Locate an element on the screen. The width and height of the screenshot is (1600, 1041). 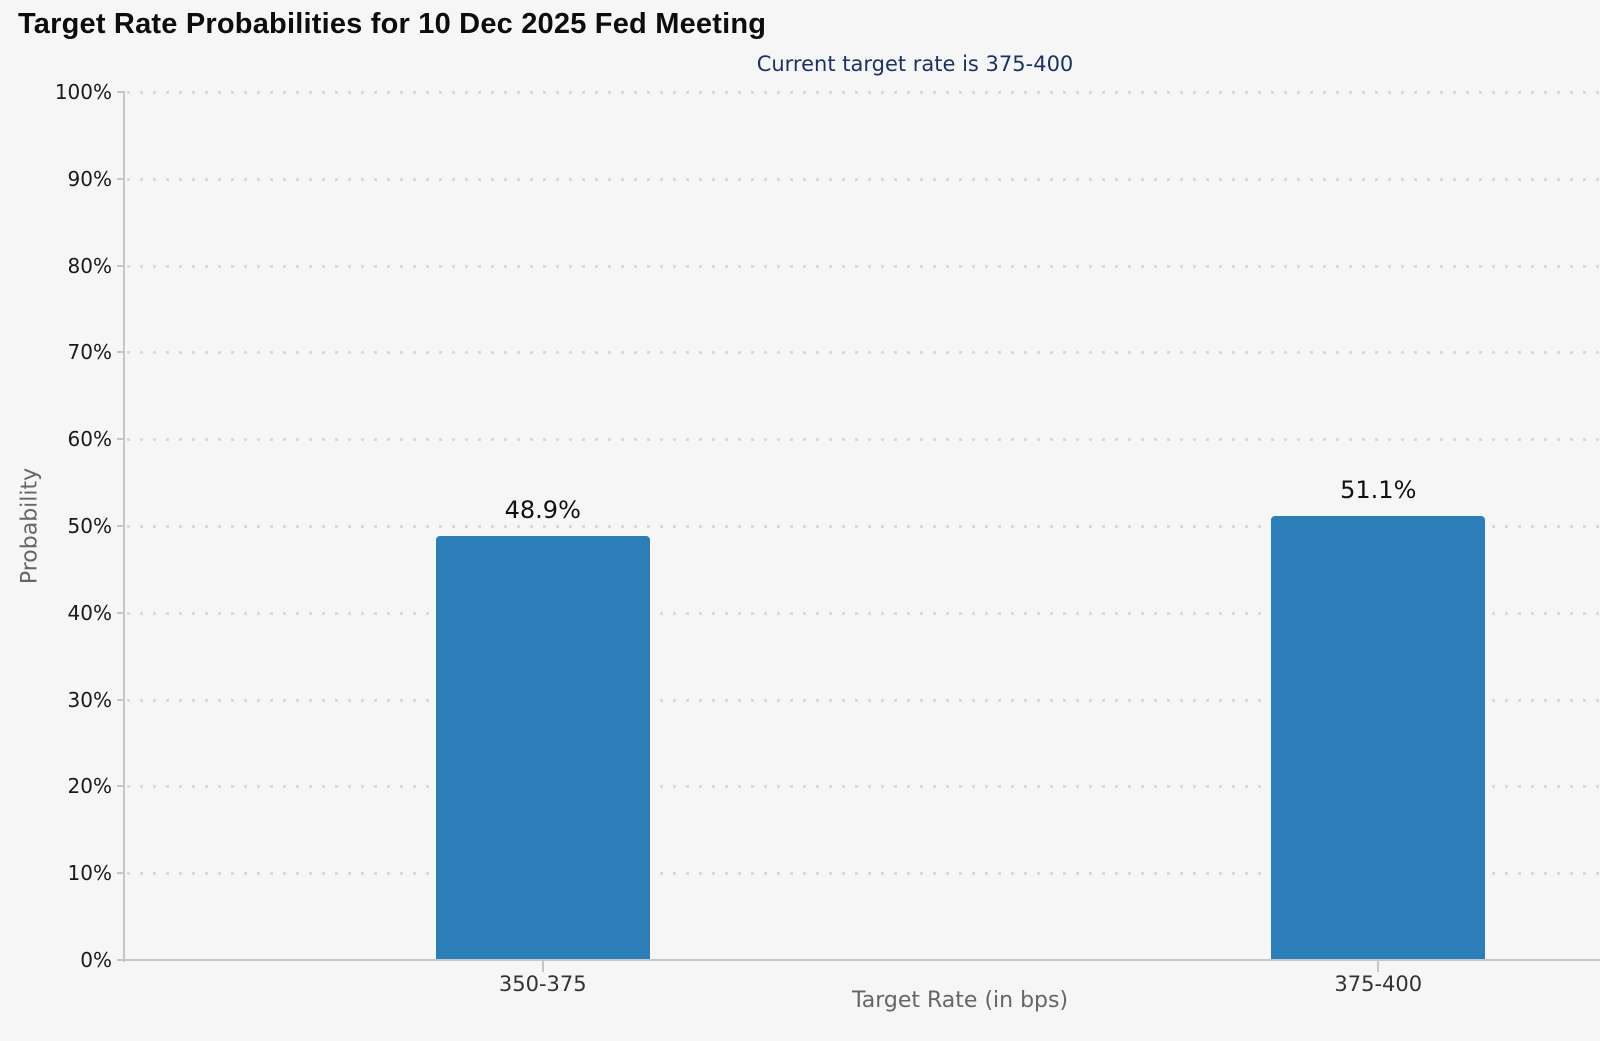
x-axis-title: Target Rate (in bps) is located at coordinates (960, 1000).